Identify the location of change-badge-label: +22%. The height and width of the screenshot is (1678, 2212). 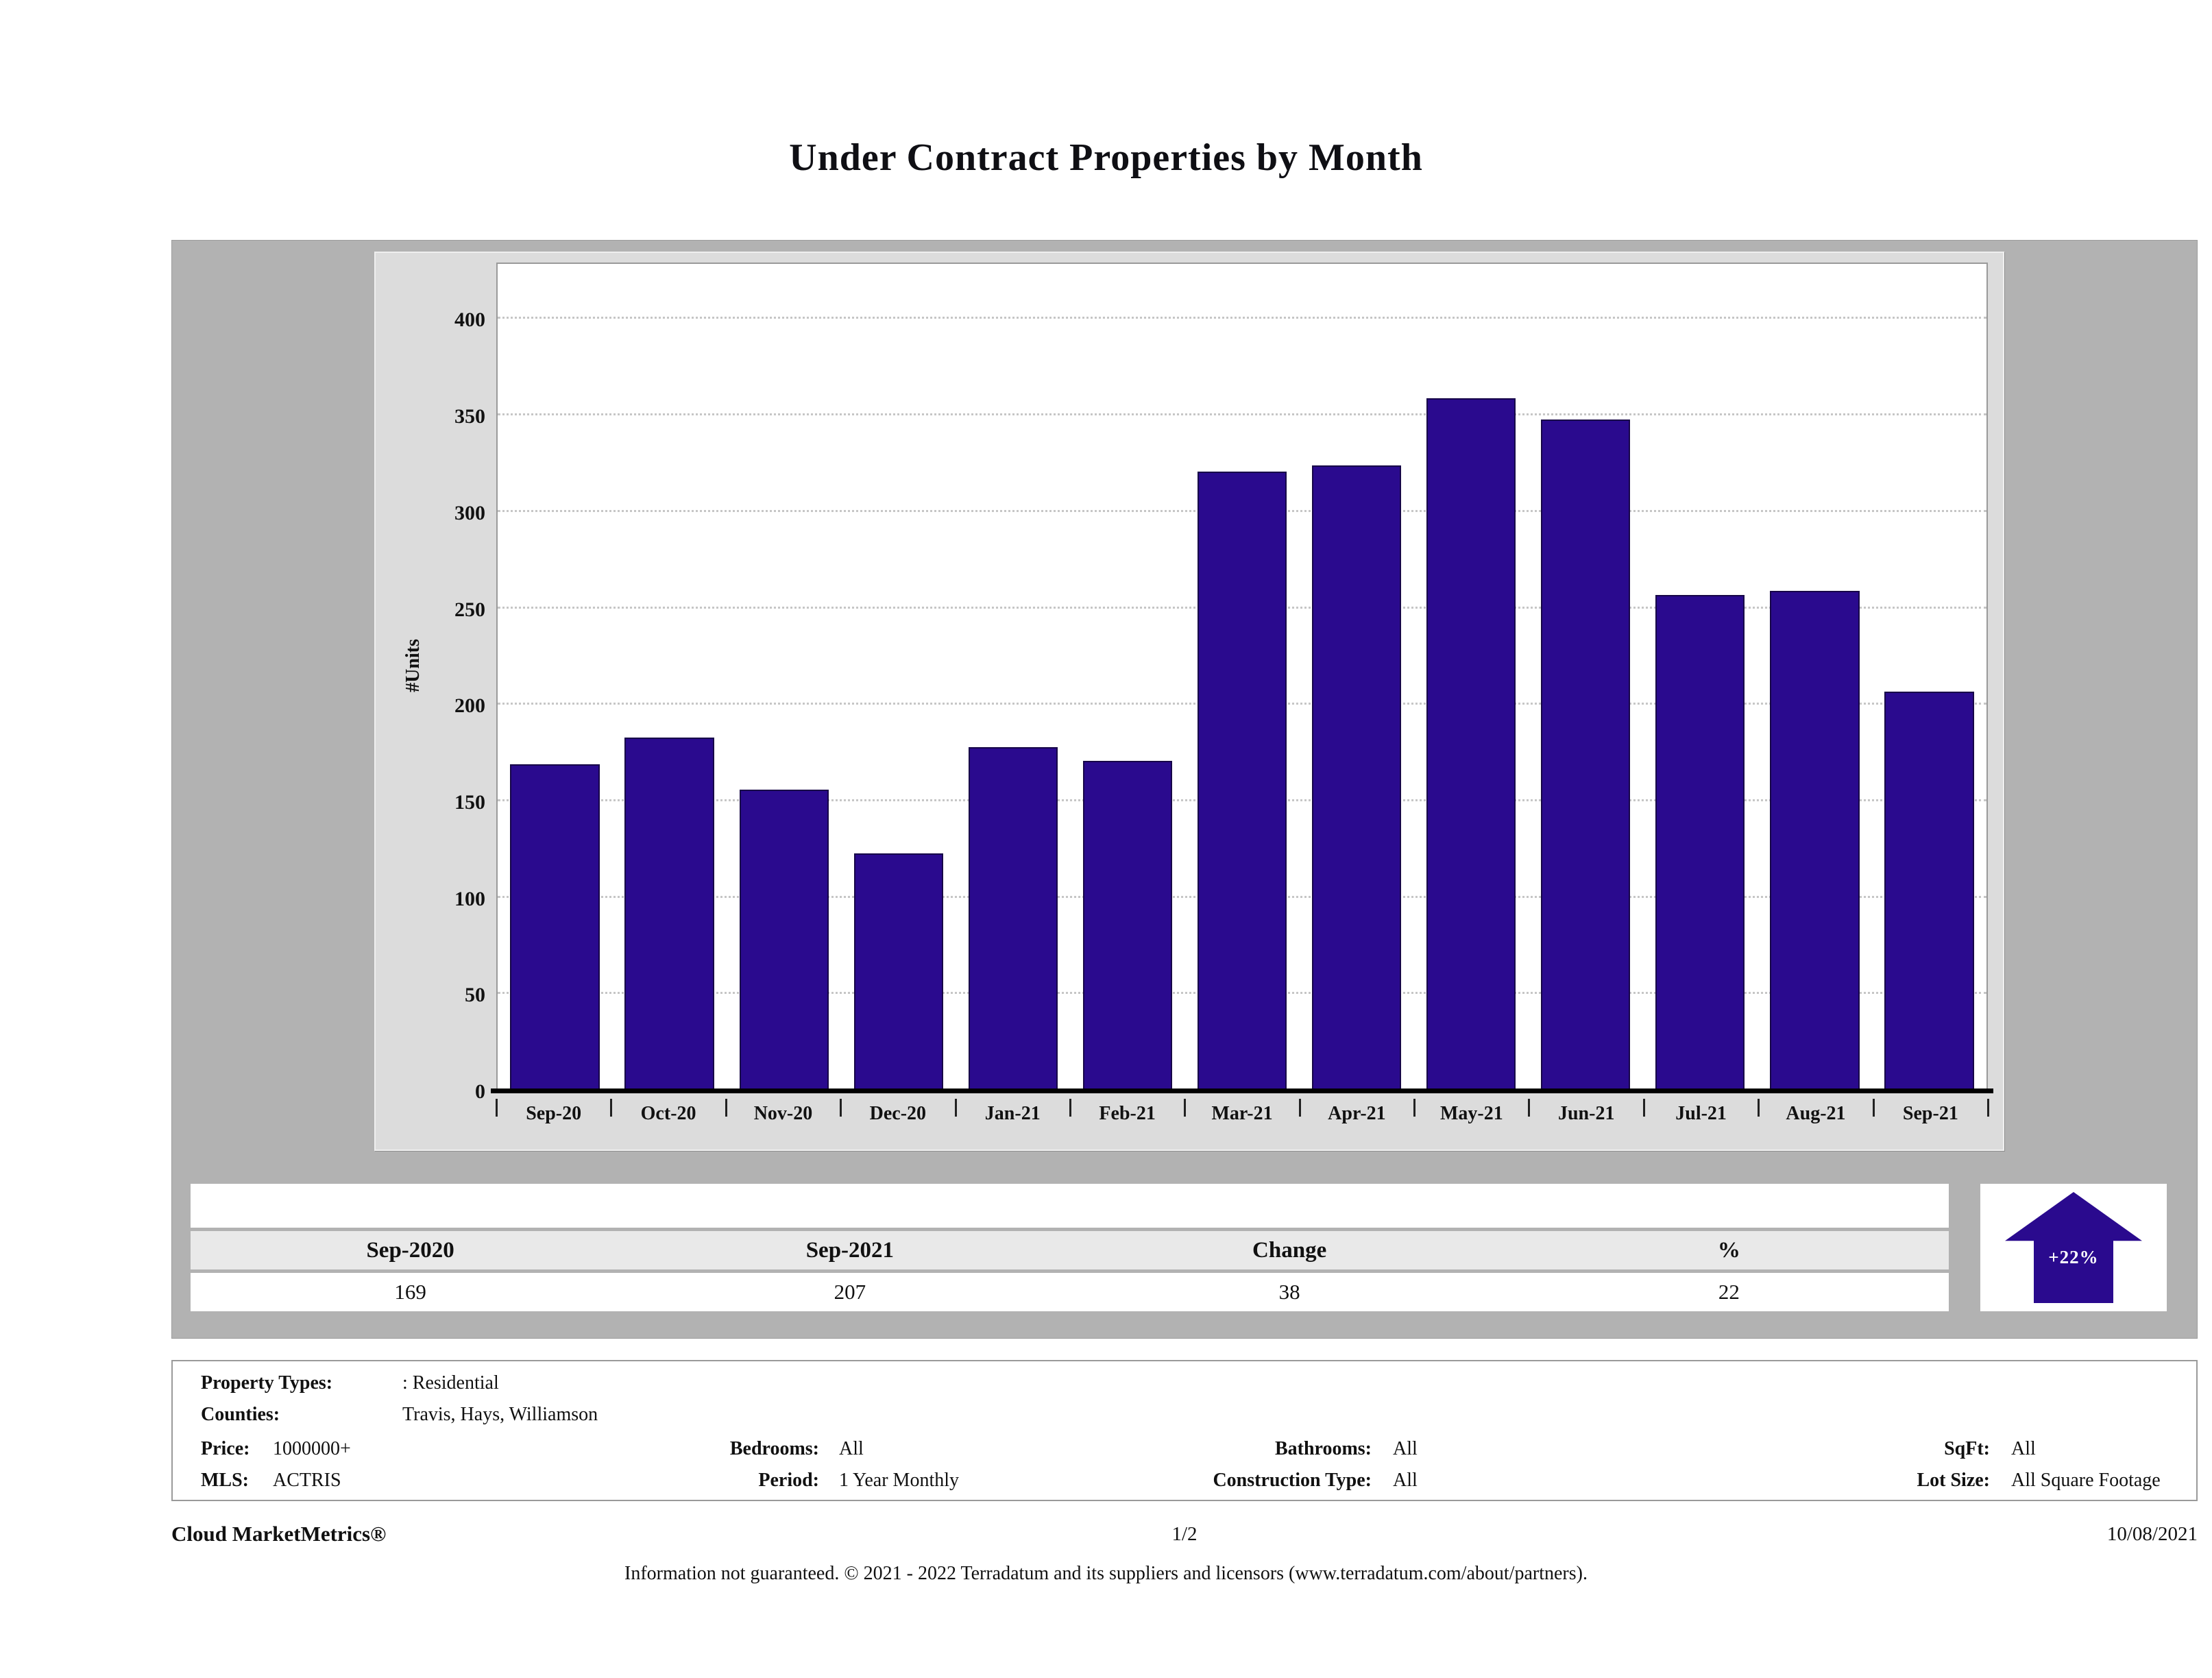
(2073, 1257).